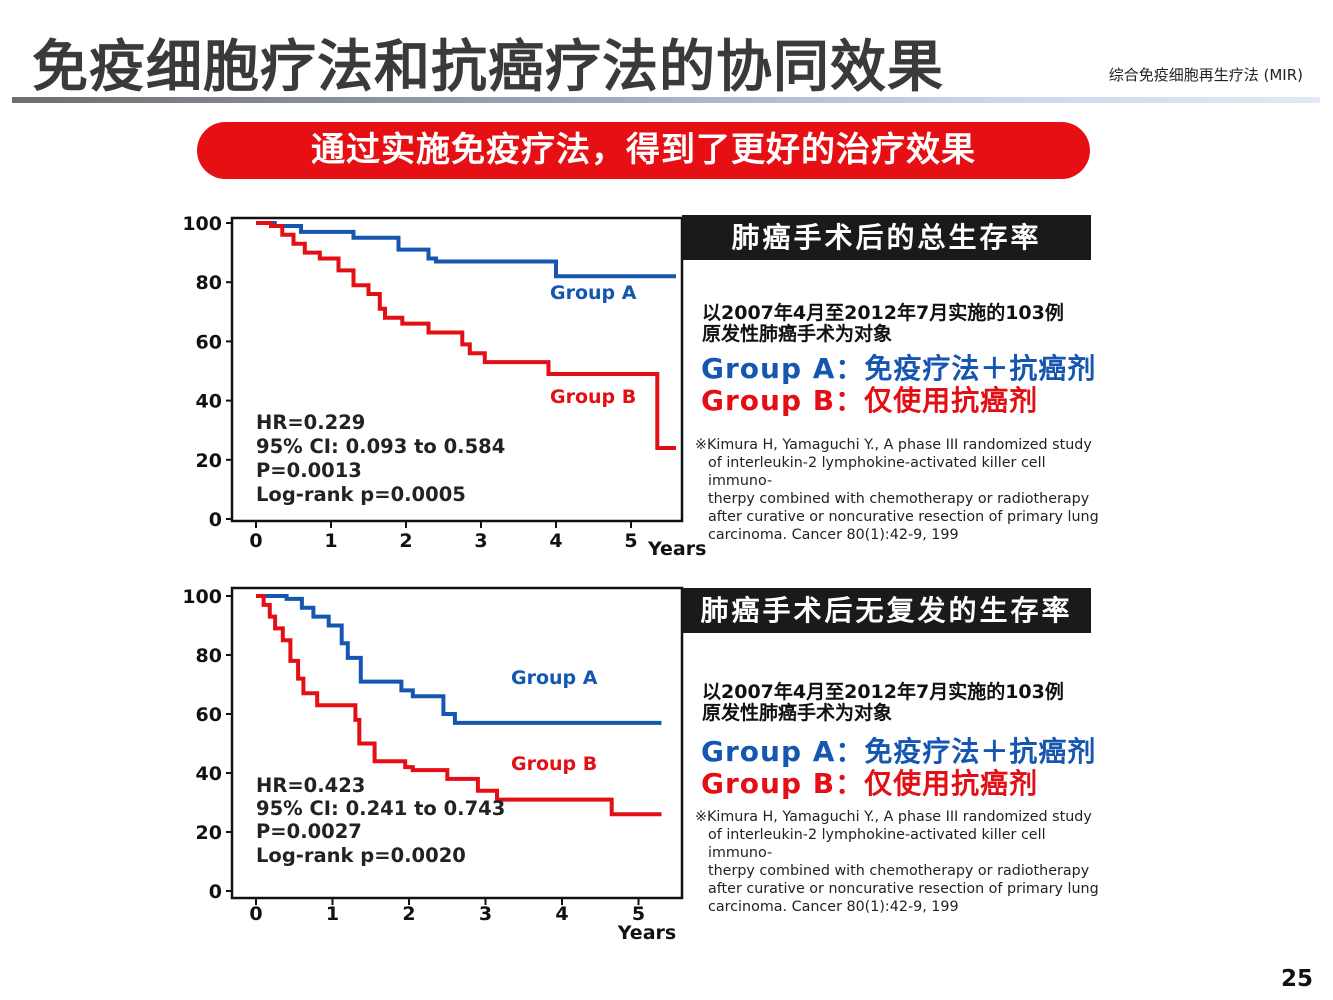 The image size is (1333, 1000). Describe the element at coordinates (380, 808) in the screenshot. I see `statistics-annotation: 95% CI: 0.241 to 0.743` at that location.